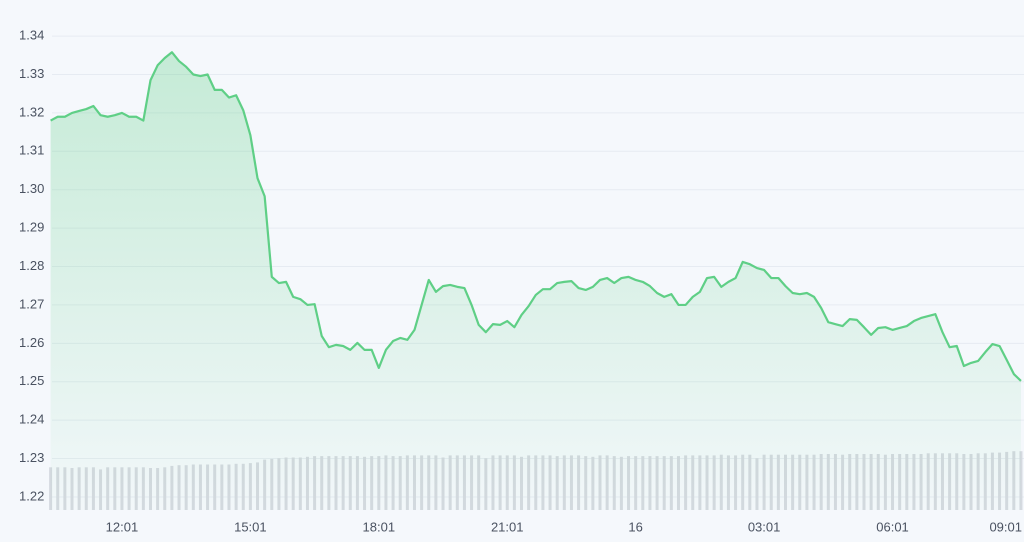  Describe the element at coordinates (31, 265) in the screenshot. I see `y-tick-label: 1.28` at that location.